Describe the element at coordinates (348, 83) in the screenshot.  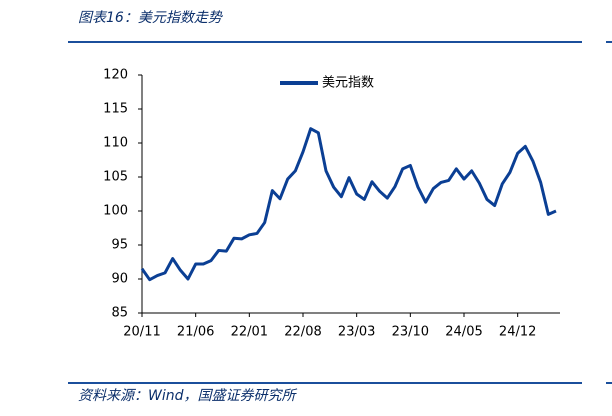
I see `legend-label: 美元指数` at that location.